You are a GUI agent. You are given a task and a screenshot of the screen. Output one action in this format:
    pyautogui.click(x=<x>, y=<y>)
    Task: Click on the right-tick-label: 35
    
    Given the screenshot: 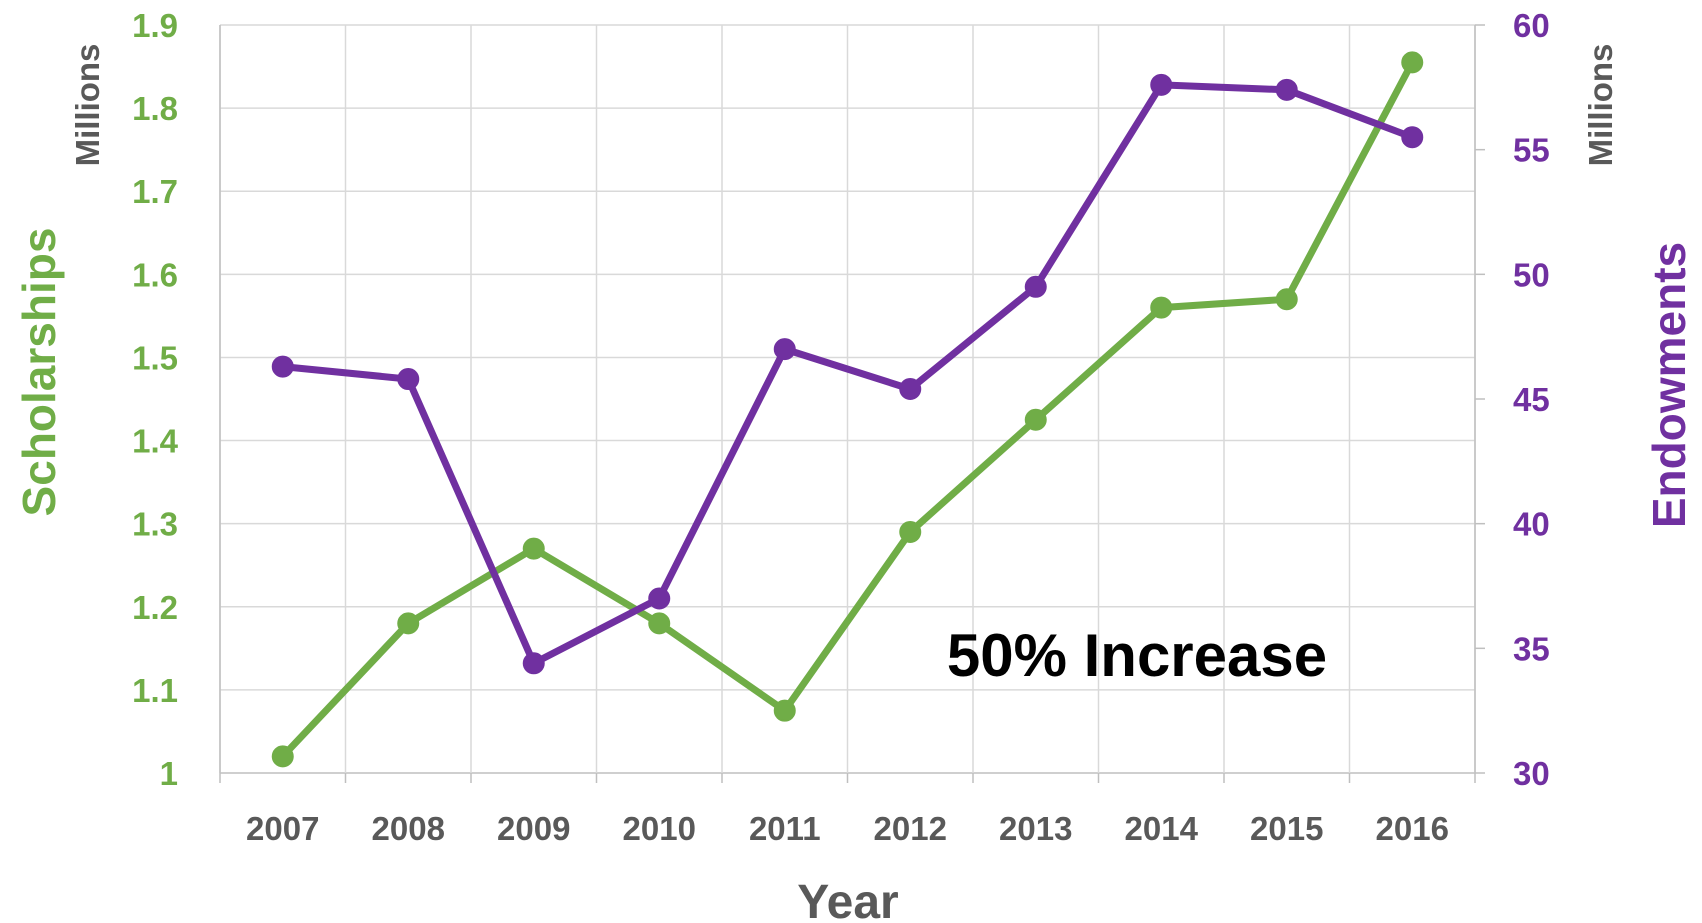 What is the action you would take?
    pyautogui.click(x=1531, y=648)
    